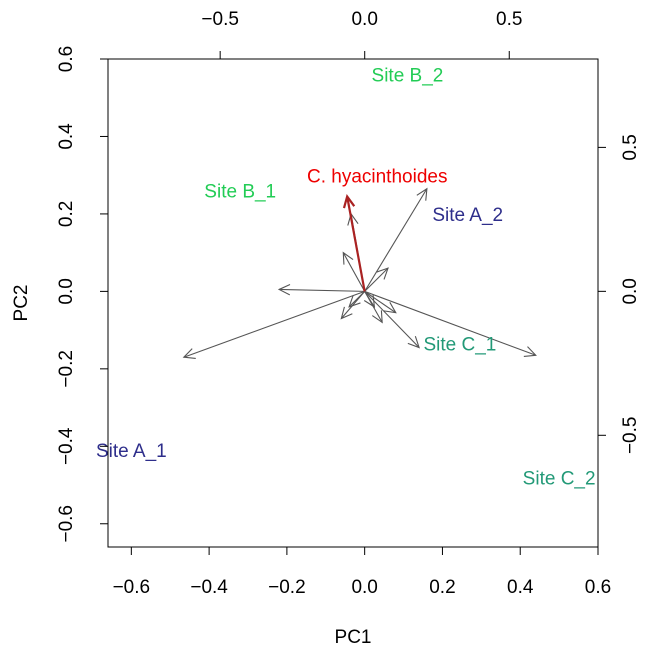 The width and height of the screenshot is (649, 650). Describe the element at coordinates (619, 294) in the screenshot. I see `right-axis: −0.5 0.0 0.5` at that location.